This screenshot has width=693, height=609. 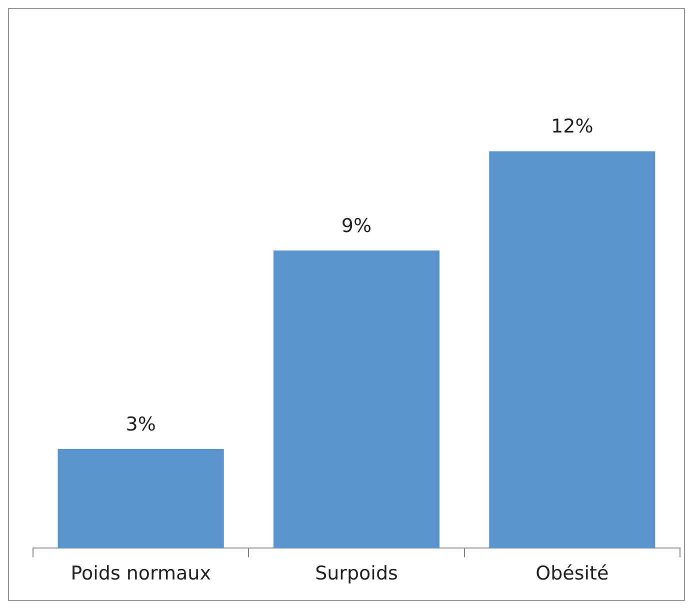 I want to click on data-label: 12%, so click(x=572, y=127).